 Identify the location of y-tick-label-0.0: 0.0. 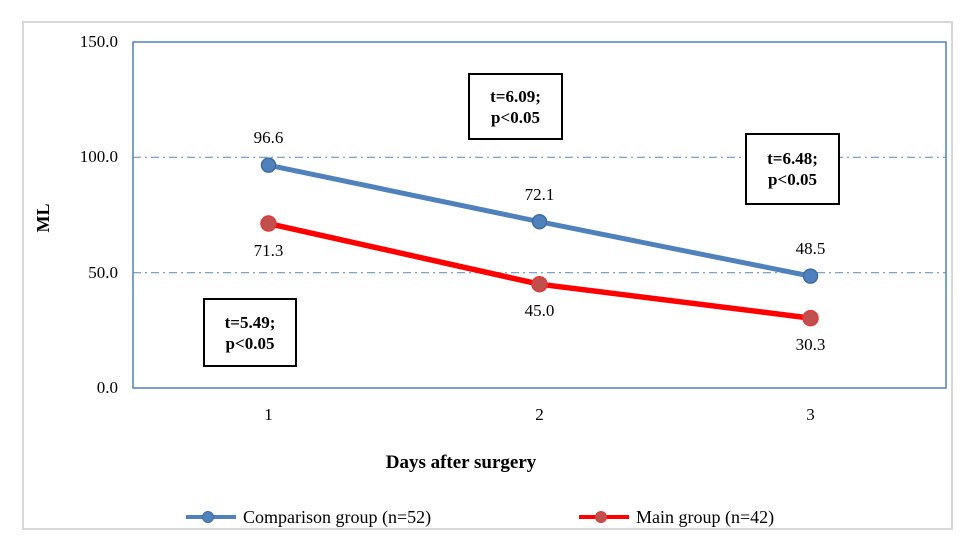
(107, 387).